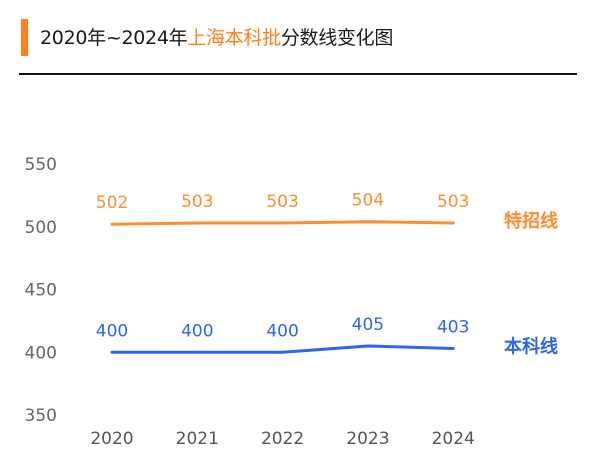 Image resolution: width=600 pixels, height=466 pixels. What do you see at coordinates (368, 201) in the screenshot?
I see `data-label: 504` at bounding box center [368, 201].